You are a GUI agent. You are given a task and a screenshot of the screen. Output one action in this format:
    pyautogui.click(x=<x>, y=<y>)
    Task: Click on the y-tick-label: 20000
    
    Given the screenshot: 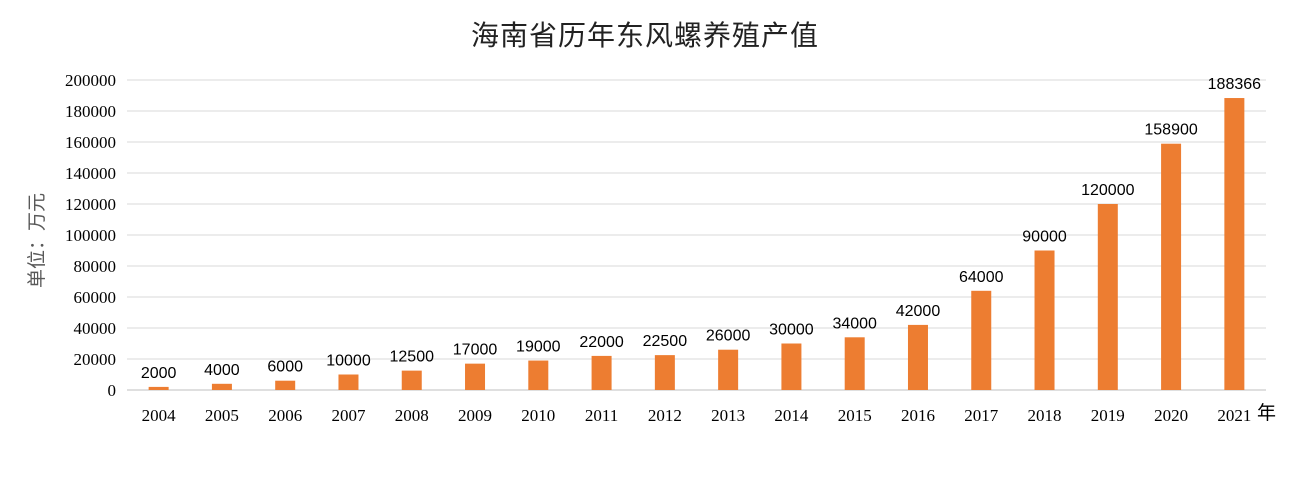 What is the action you would take?
    pyautogui.click(x=95, y=359)
    